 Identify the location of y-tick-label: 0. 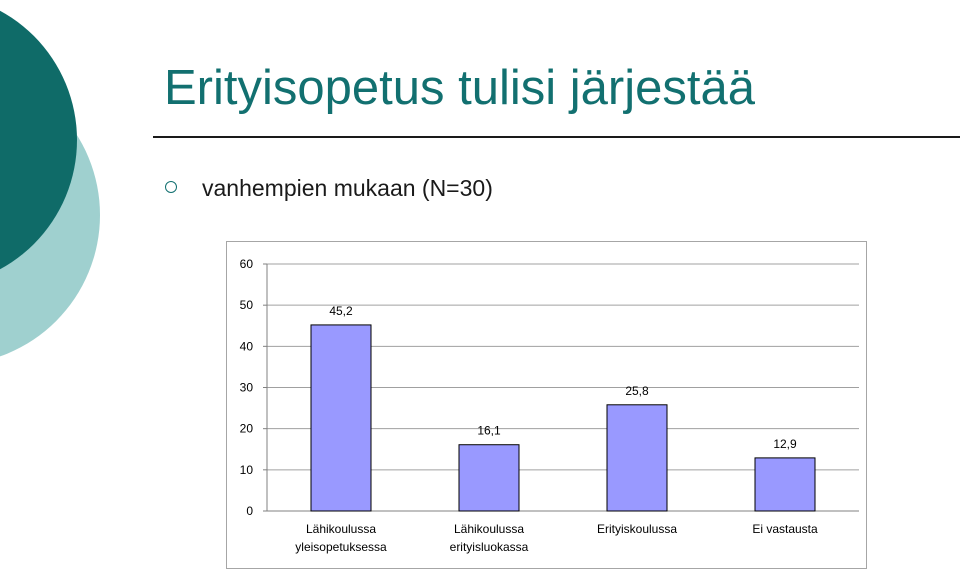
(249, 511).